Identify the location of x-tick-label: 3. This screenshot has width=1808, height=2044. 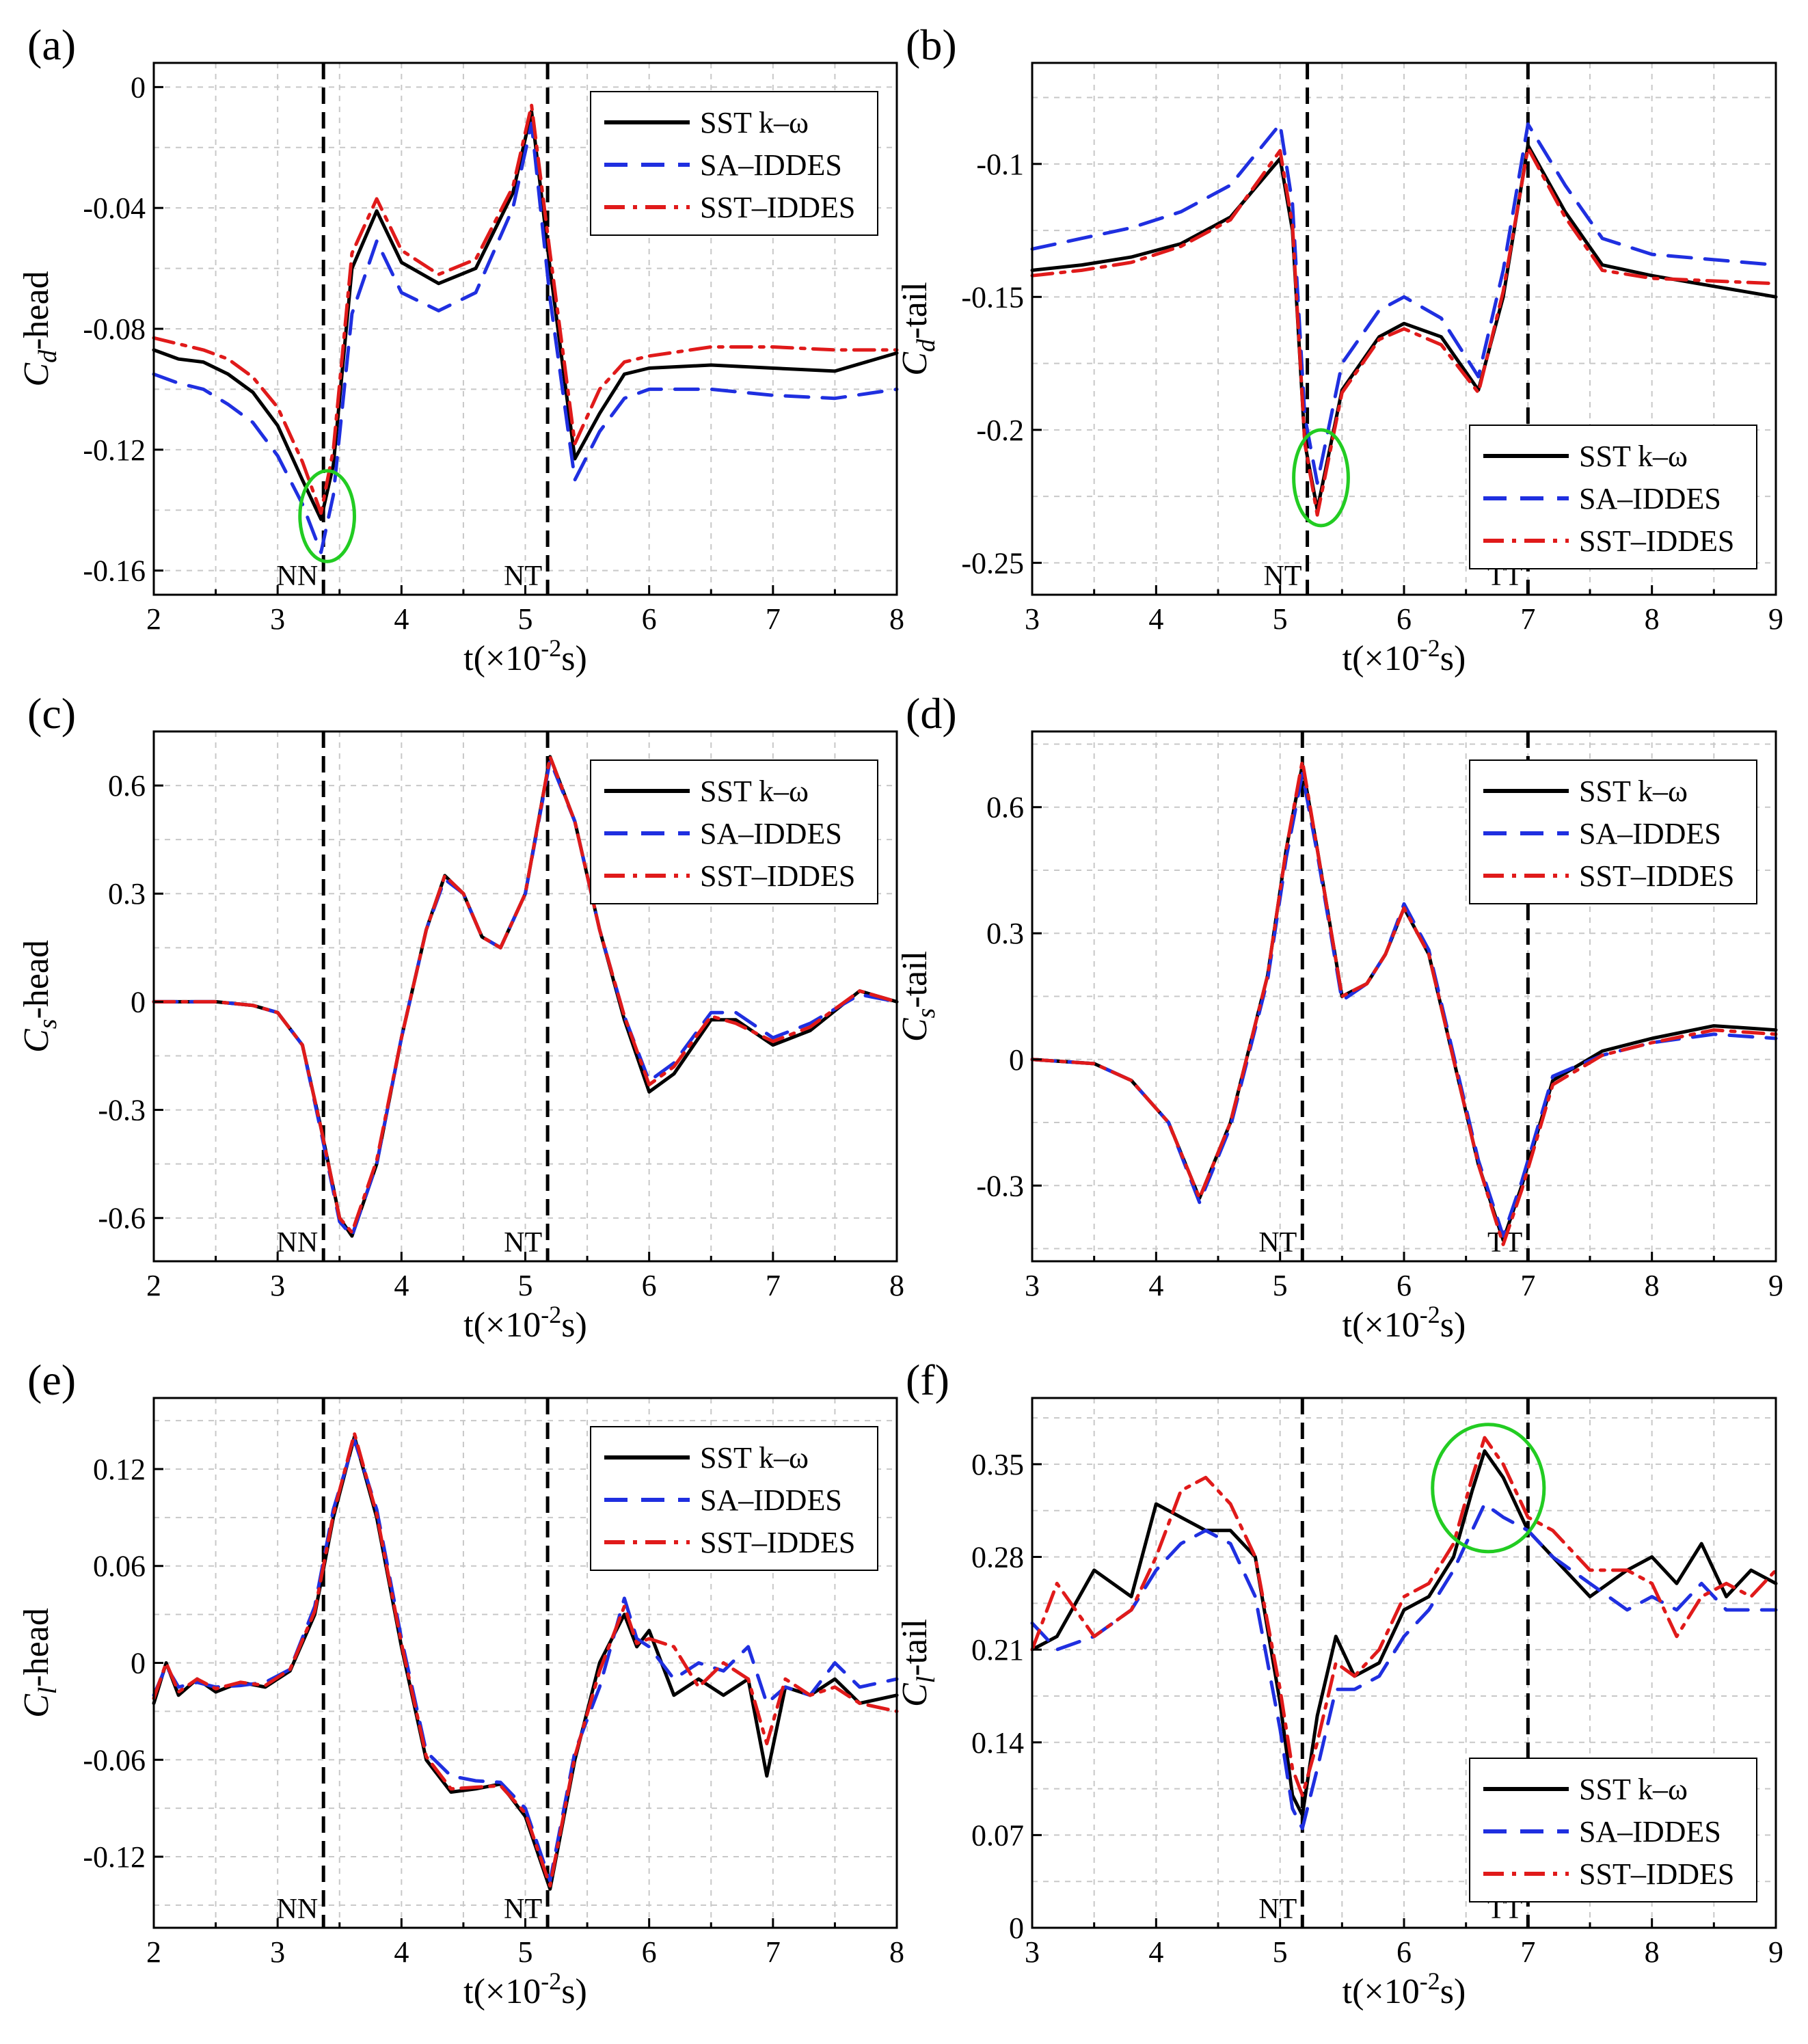
(277, 1952).